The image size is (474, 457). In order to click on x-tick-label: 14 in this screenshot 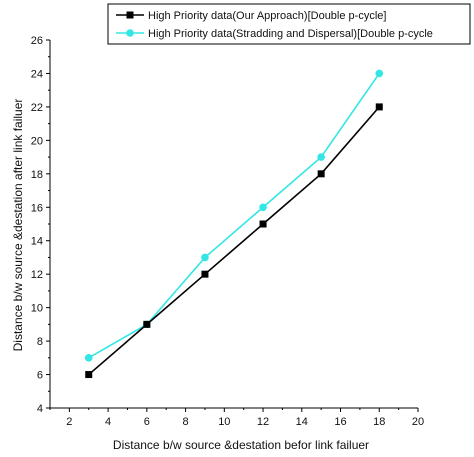, I will do `click(302, 422)`.